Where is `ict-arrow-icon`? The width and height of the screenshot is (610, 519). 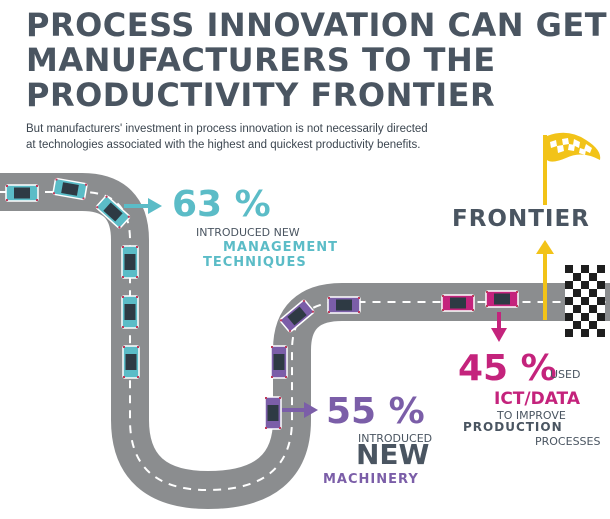 ict-arrow-icon is located at coordinates (499, 327).